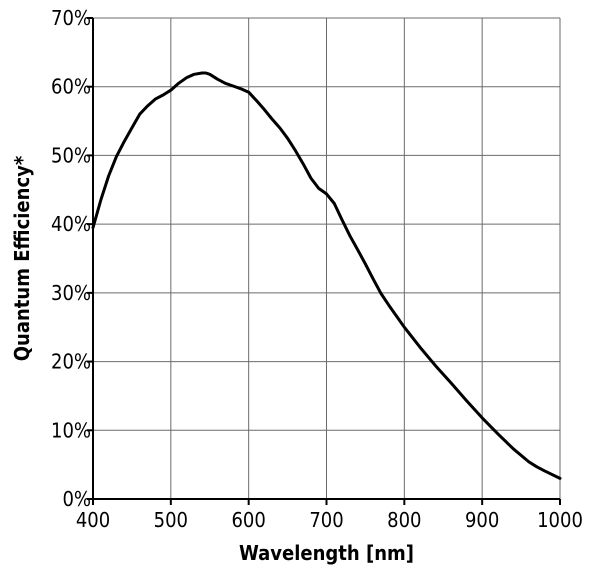 This screenshot has height=571, width=589. I want to click on y-tick-label: 50%, so click(71, 155).